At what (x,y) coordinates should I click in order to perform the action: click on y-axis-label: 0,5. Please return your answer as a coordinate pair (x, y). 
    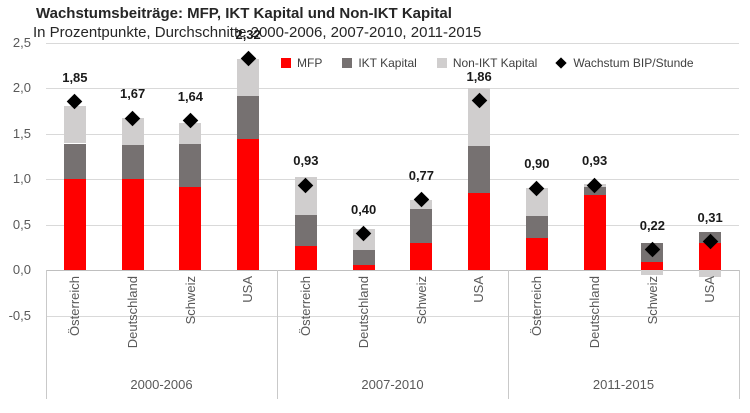
    Looking at the image, I should click on (21, 224).